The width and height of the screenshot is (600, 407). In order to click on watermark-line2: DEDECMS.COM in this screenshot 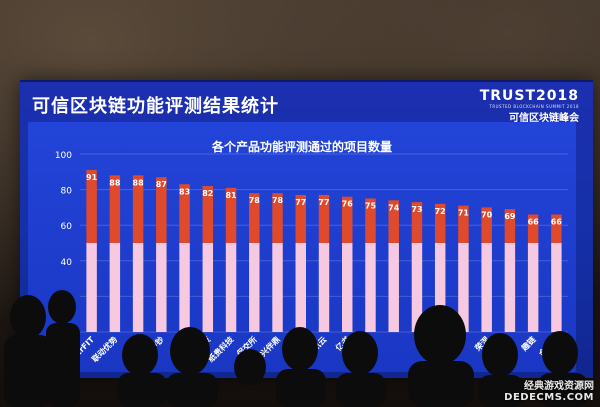, I will do `click(549, 397)`.